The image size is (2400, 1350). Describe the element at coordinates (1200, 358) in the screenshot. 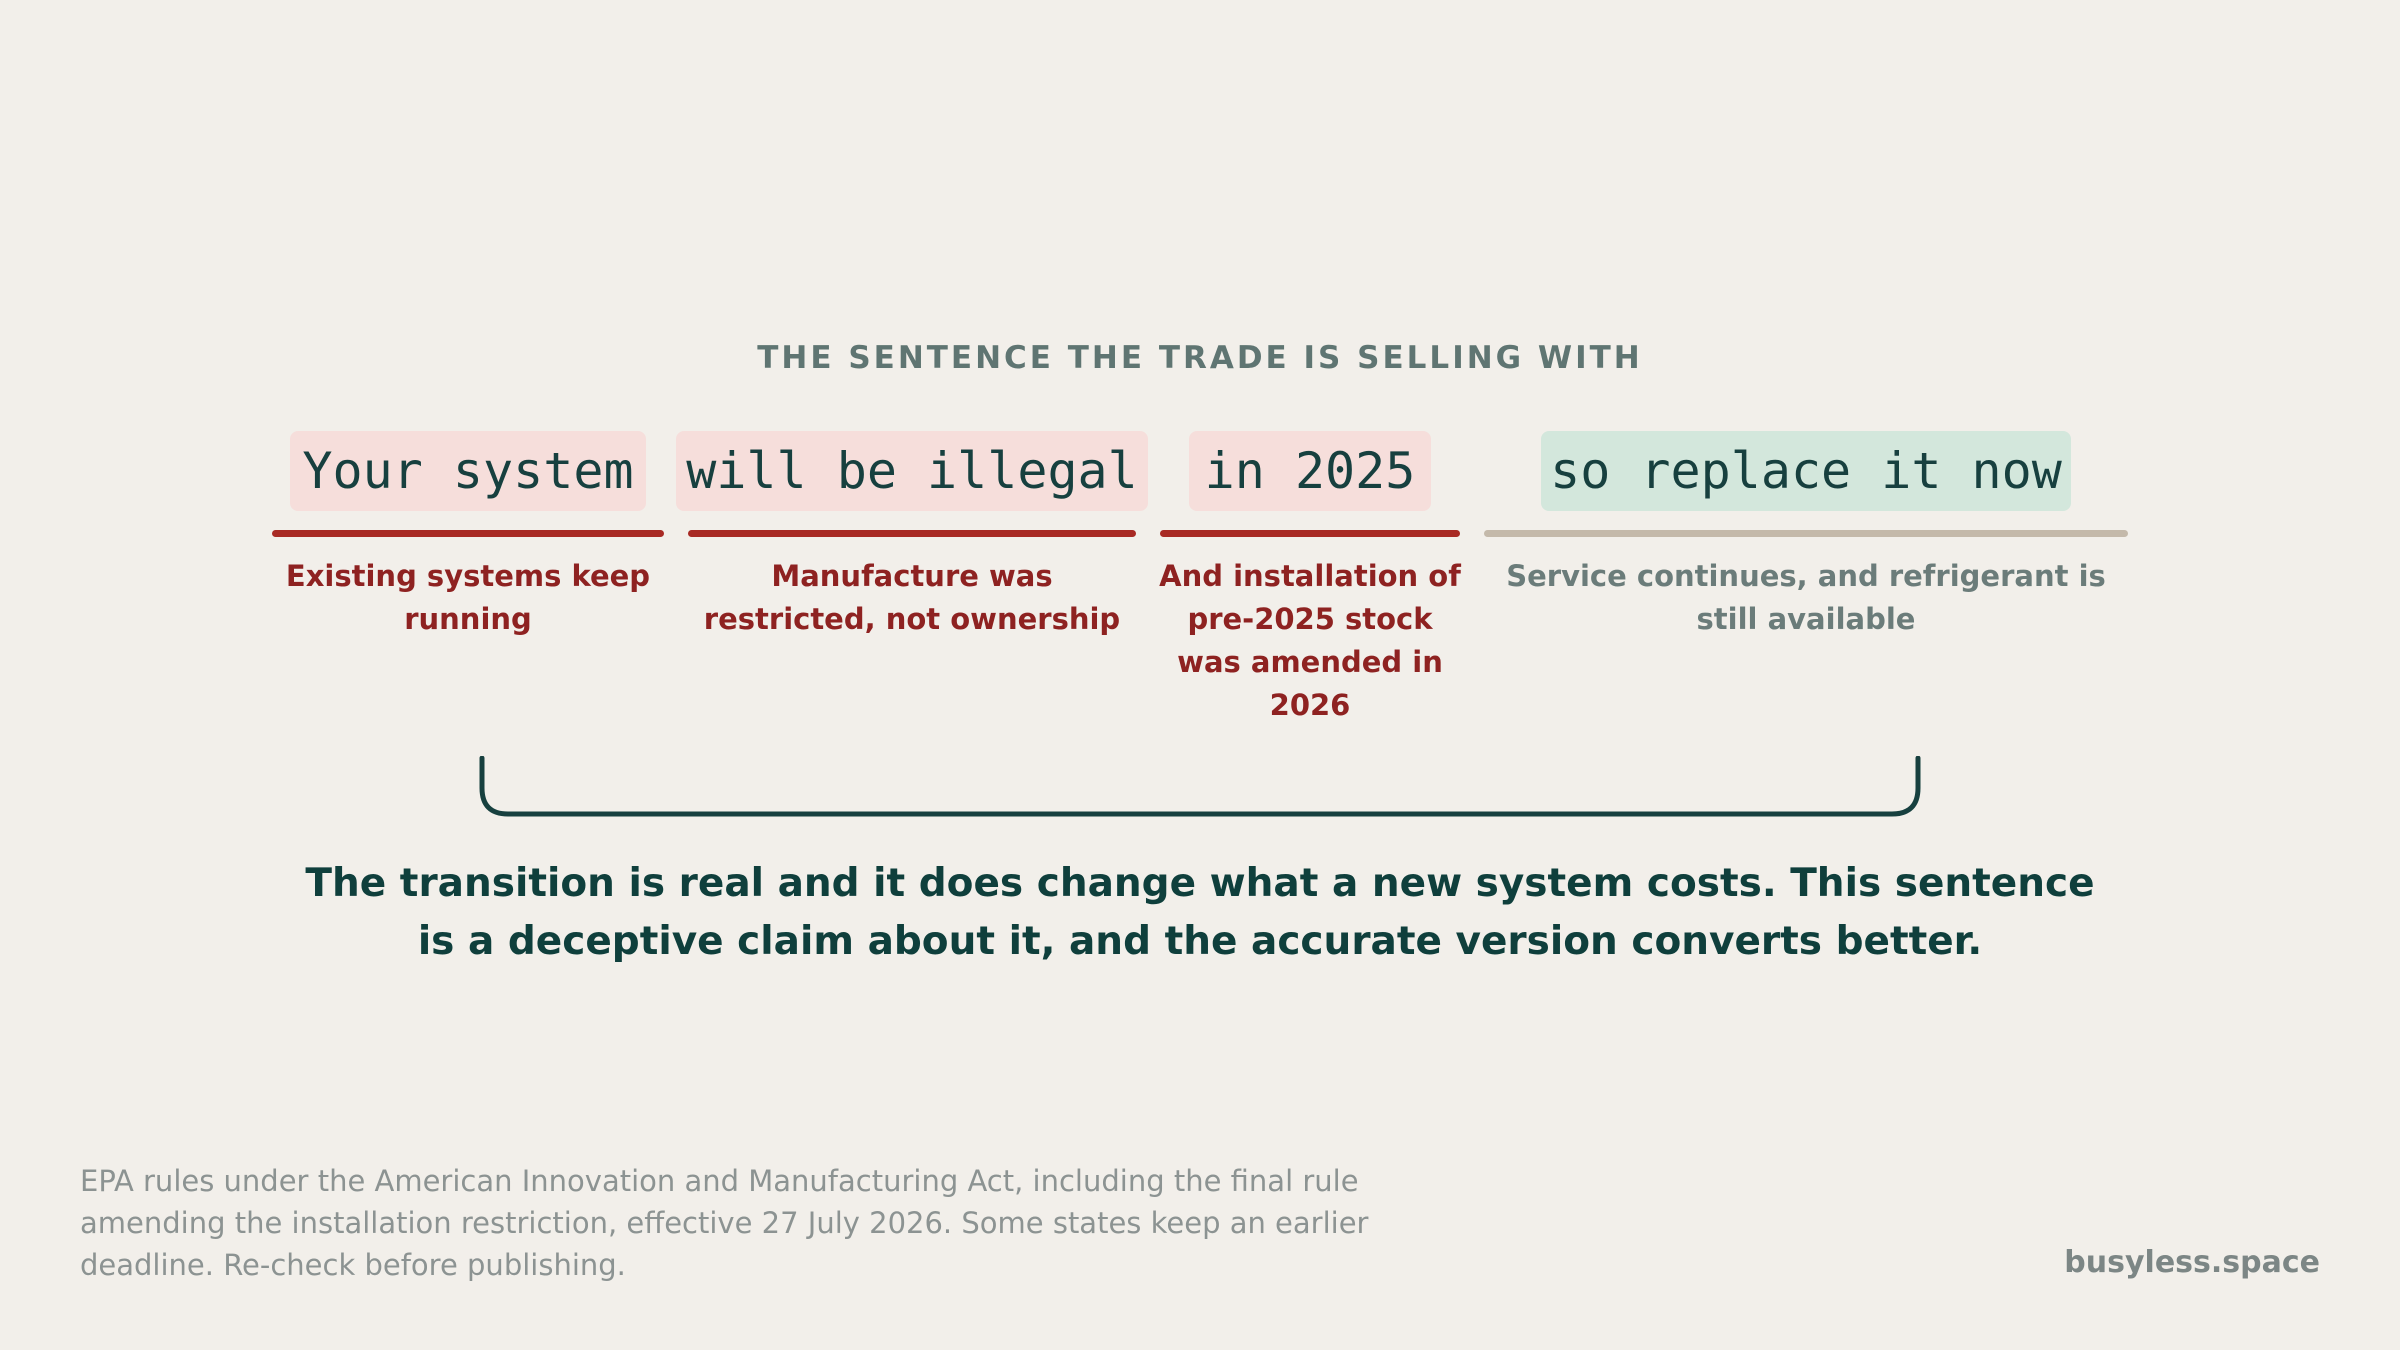

I see `section-eyebrow: THE SENTENCE THE TRADE IS SELLING WITH` at that location.